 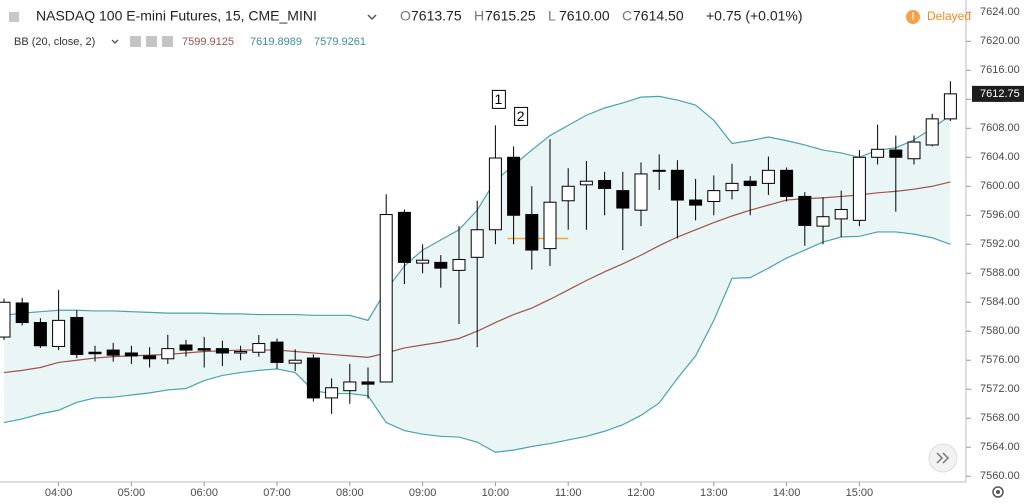 I want to click on indicator-value: 7599.9125, so click(x=208, y=42).